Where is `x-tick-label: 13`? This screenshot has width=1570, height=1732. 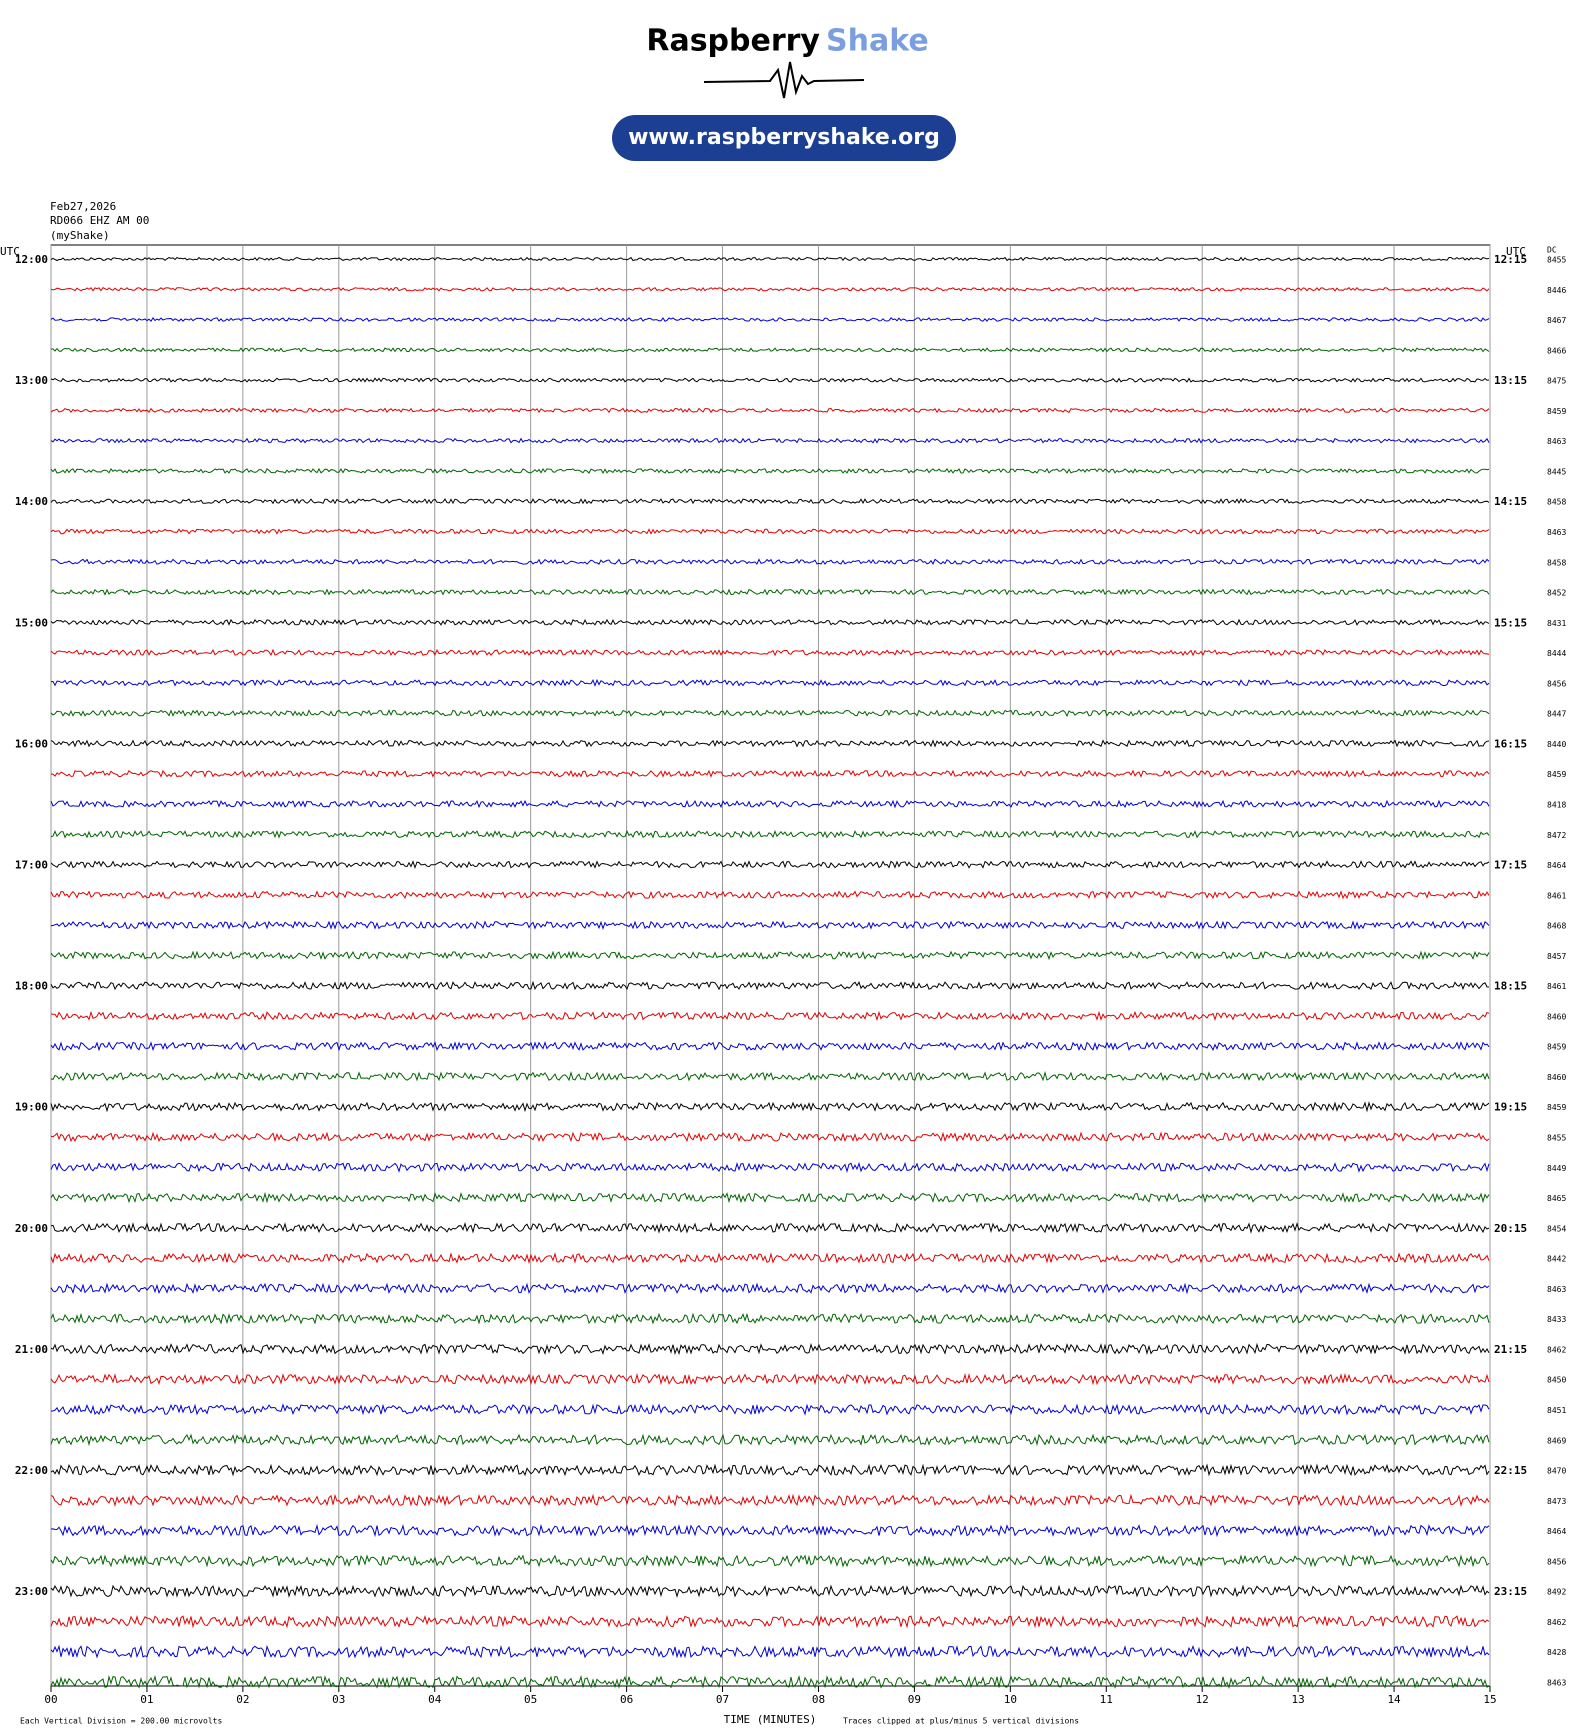 x-tick-label: 13 is located at coordinates (1298, 1699).